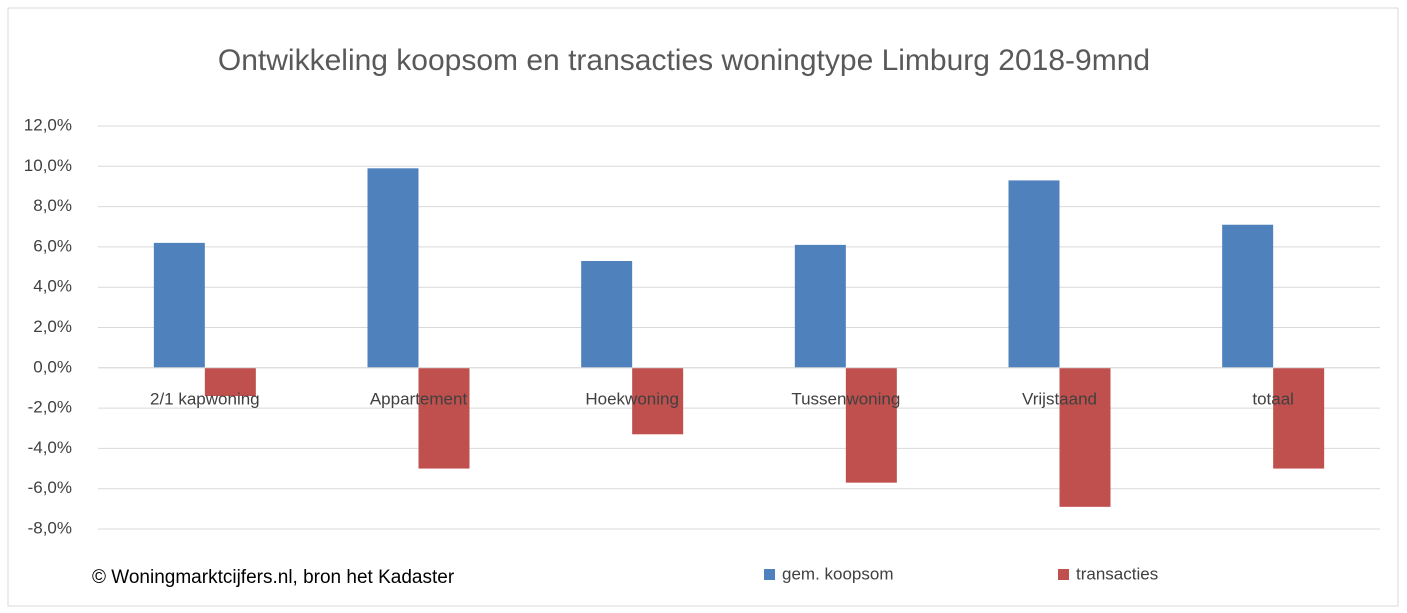  What do you see at coordinates (50, 527) in the screenshot?
I see `y-tick-label: -8,0%` at bounding box center [50, 527].